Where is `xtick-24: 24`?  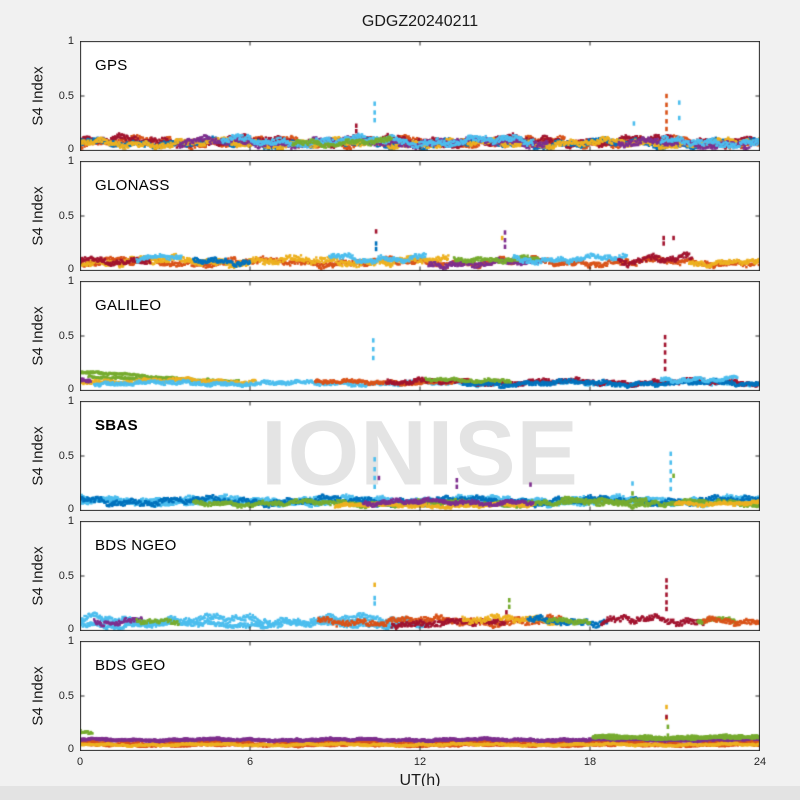 xtick-24: 24 is located at coordinates (760, 762).